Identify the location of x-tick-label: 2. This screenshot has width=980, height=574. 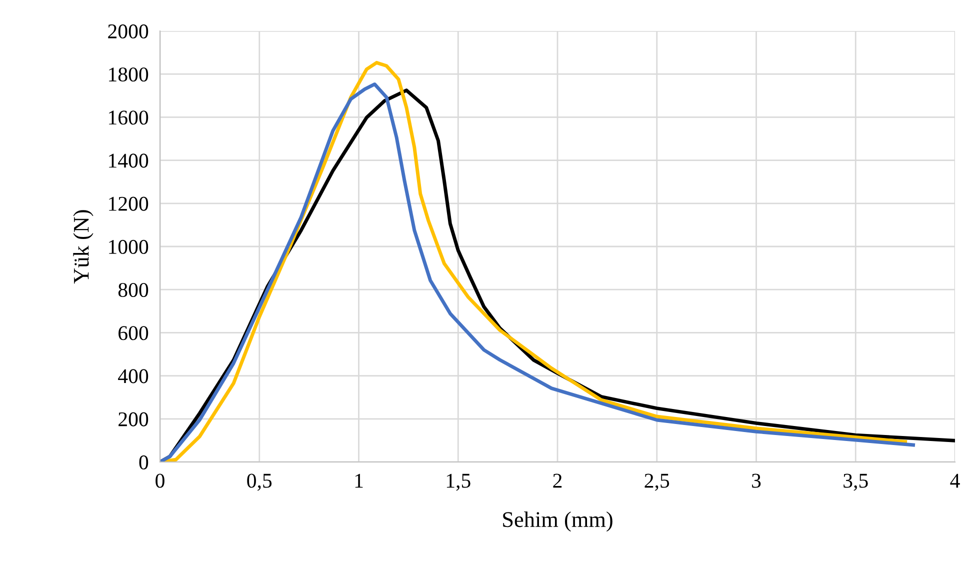
(557, 481).